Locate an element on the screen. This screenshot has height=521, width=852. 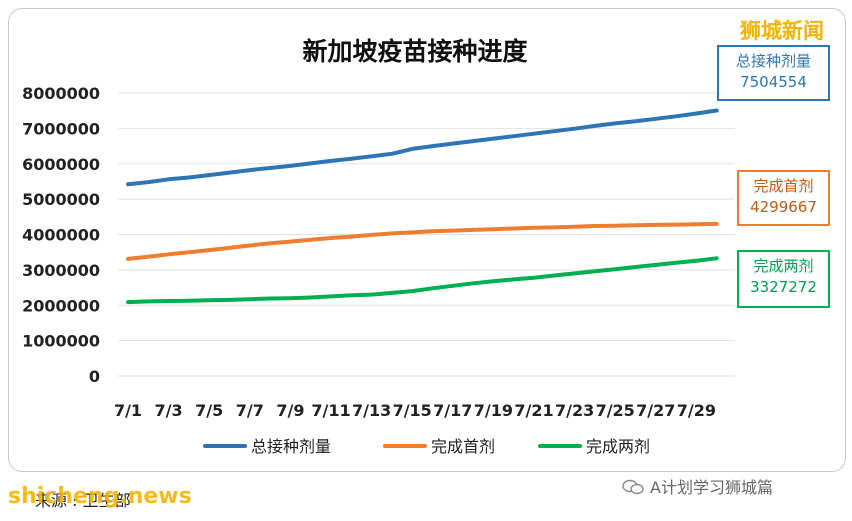
x-tick-label: 7/9 is located at coordinates (290, 410).